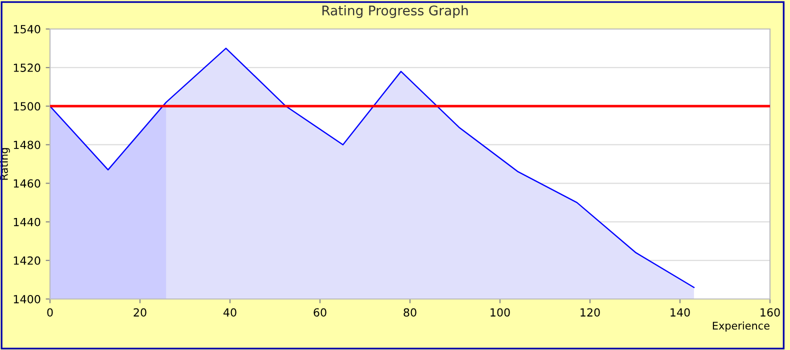 This screenshot has width=790, height=350. I want to click on x-tick-label: 20, so click(140, 312).